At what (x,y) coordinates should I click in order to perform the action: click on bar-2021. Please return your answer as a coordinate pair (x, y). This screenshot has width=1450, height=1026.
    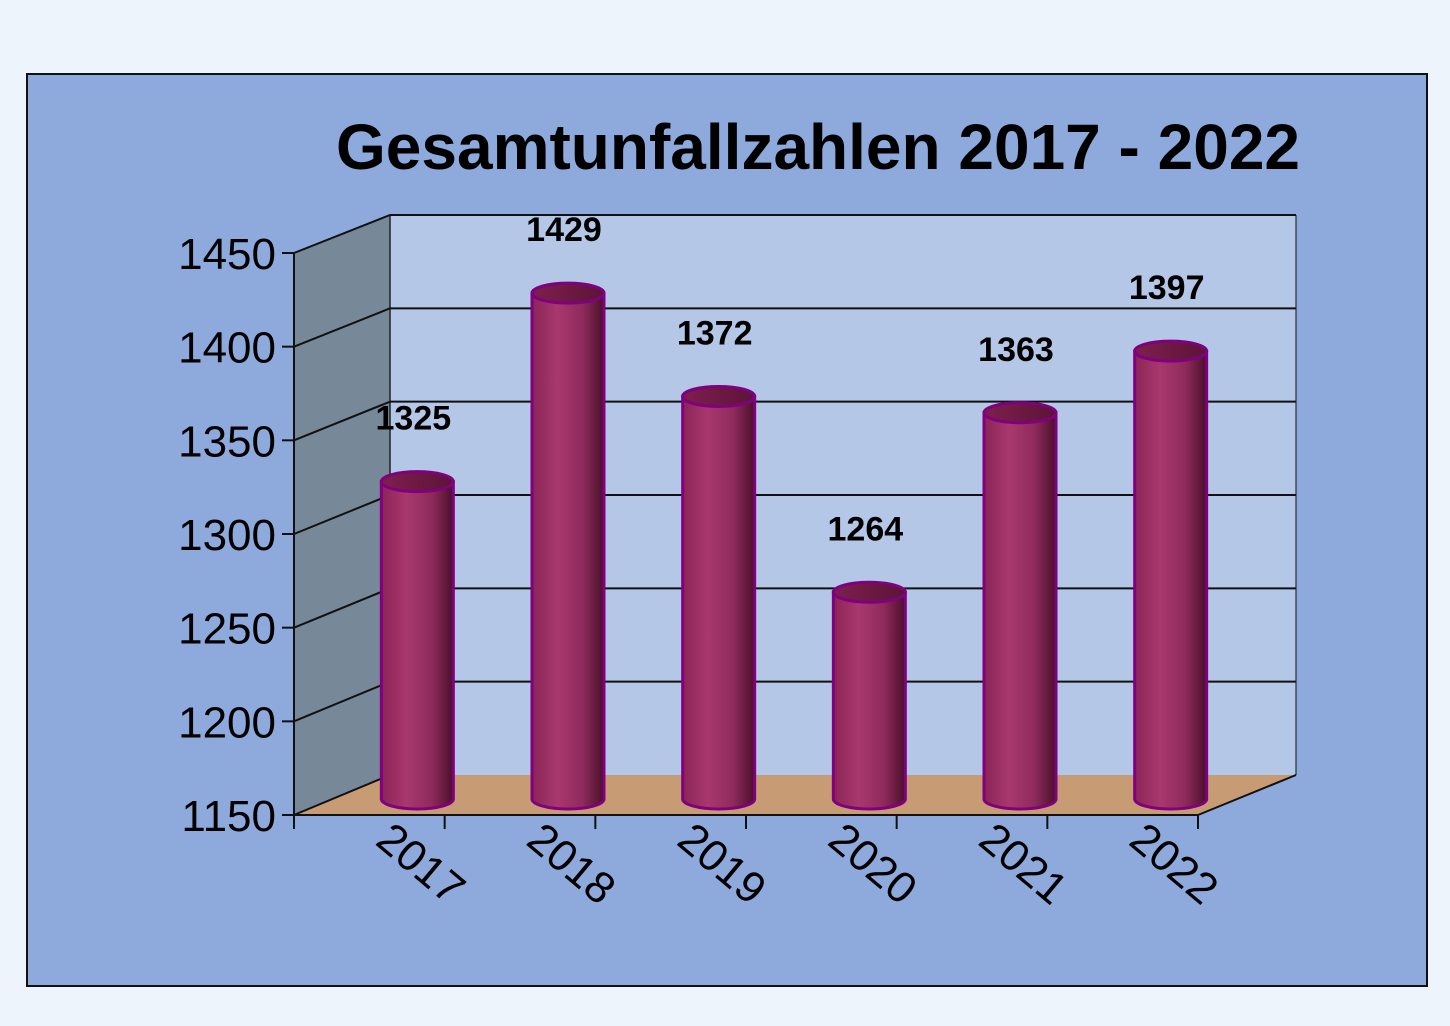
    Looking at the image, I should click on (1020, 606).